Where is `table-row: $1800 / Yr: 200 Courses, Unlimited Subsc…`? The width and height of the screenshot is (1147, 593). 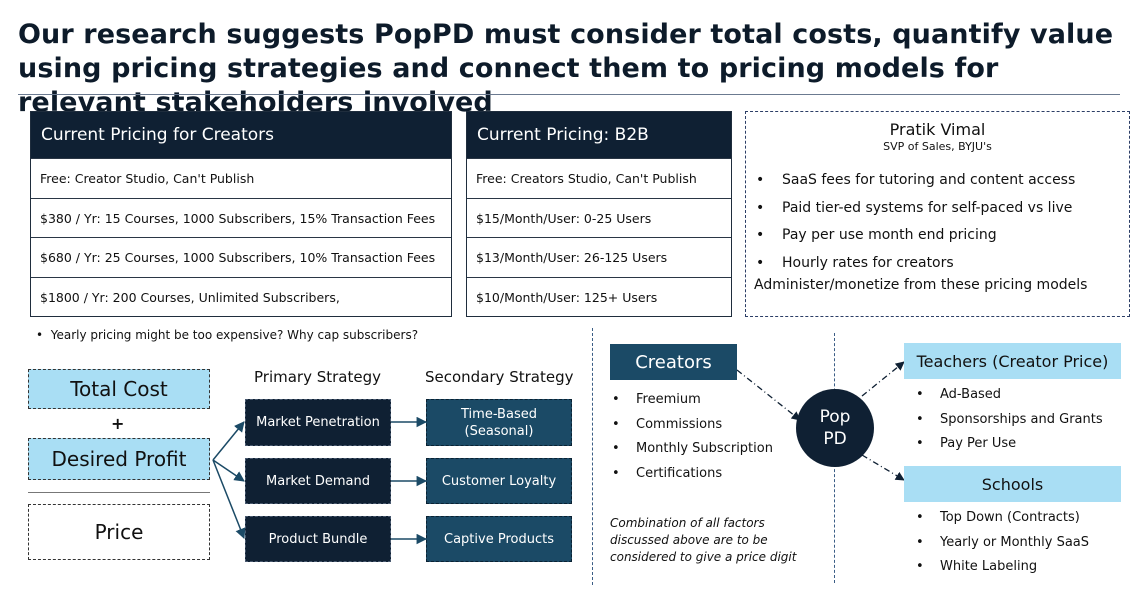
table-row: $1800 / Yr: 200 Courses, Unlimited Subsc… is located at coordinates (241, 296).